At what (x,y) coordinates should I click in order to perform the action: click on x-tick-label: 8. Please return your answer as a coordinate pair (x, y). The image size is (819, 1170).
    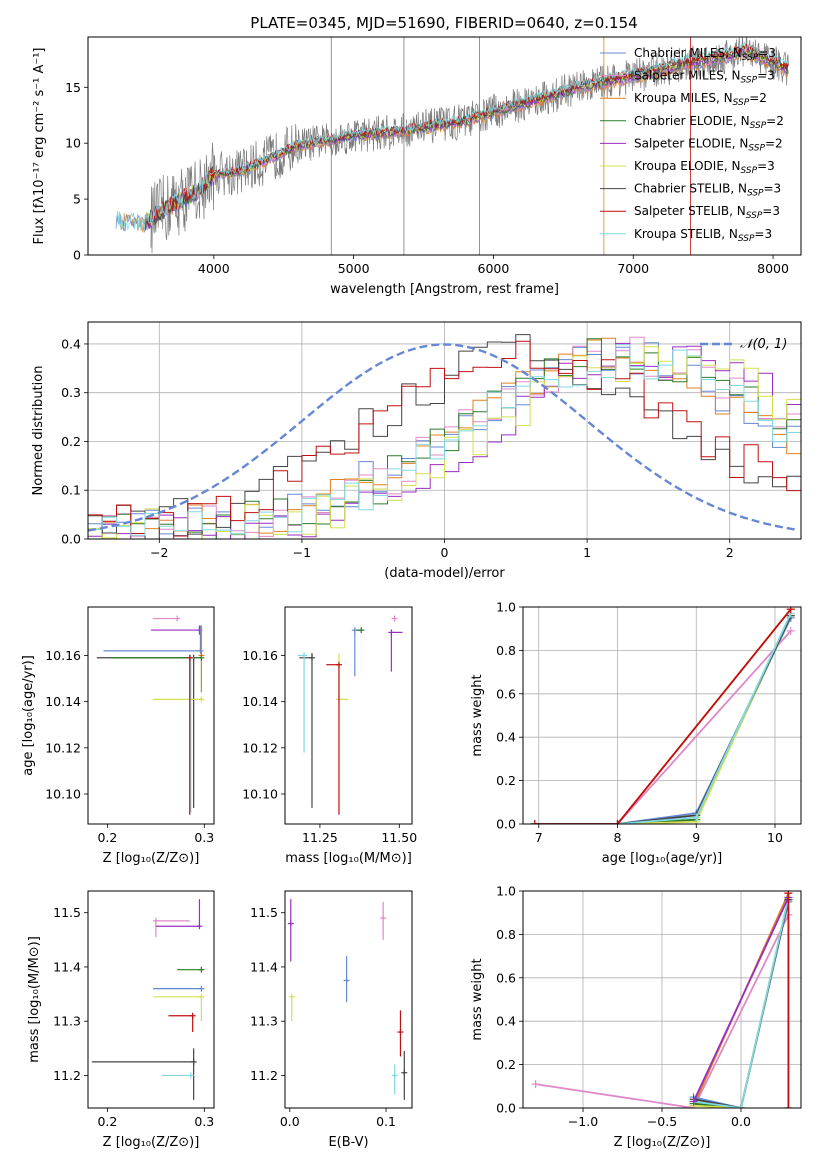
    Looking at the image, I should click on (618, 837).